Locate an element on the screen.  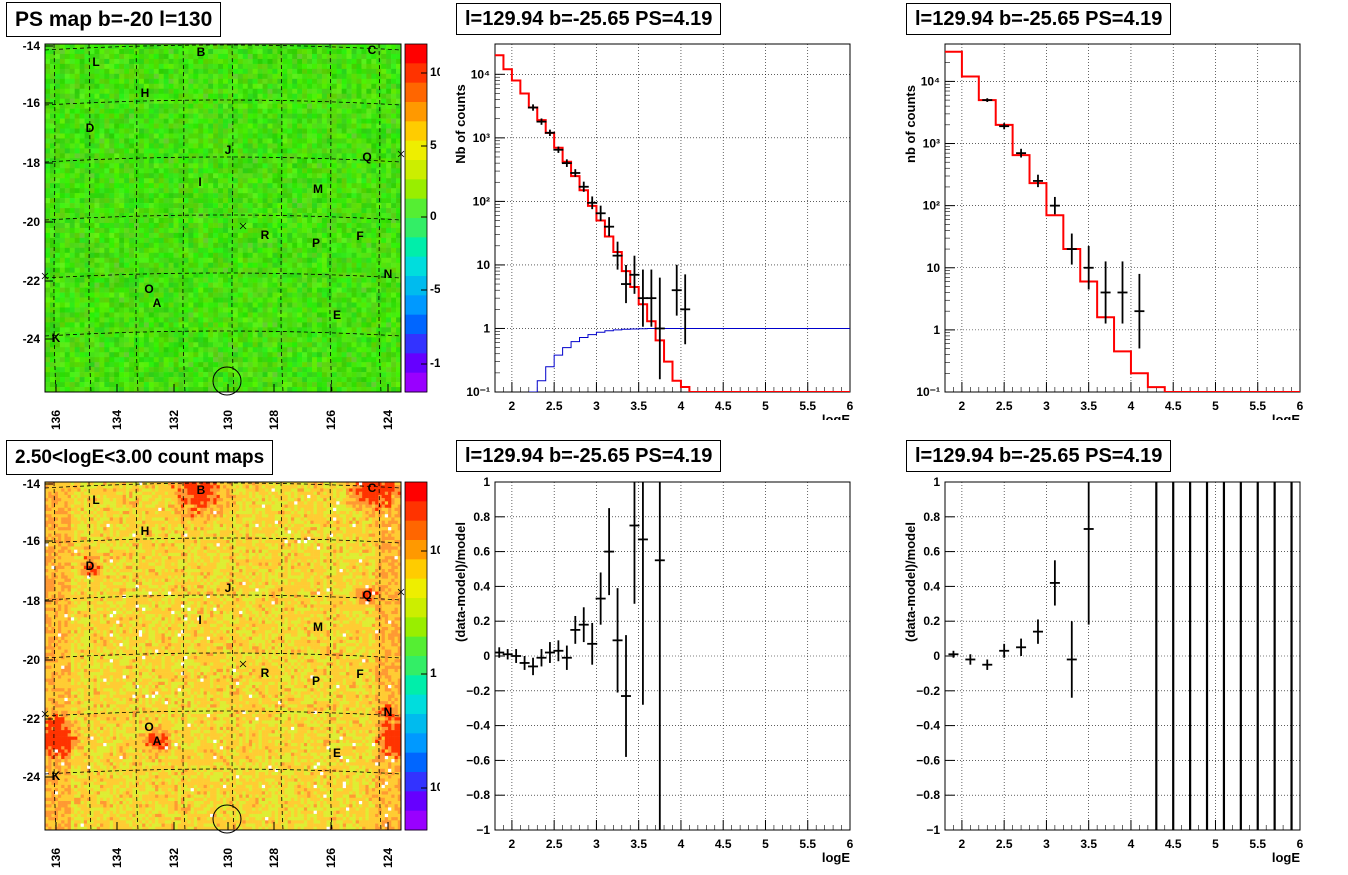
map-pixels is located at coordinates (223, 218).